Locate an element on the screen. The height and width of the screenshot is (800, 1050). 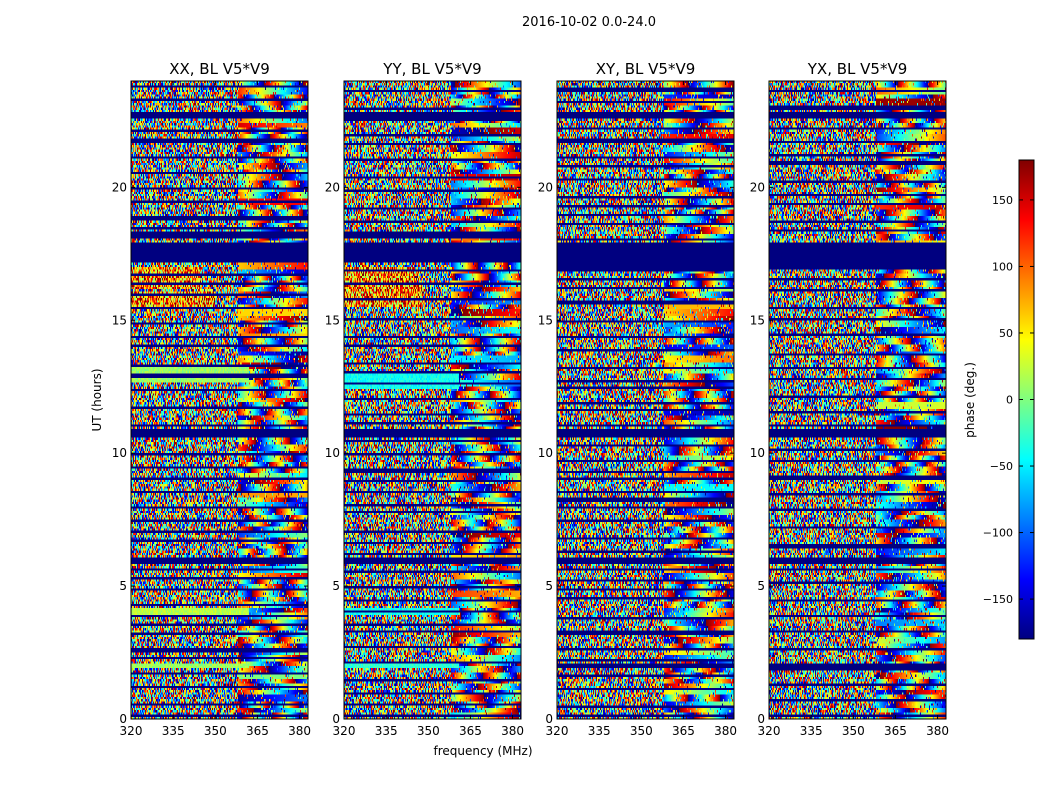
x-axis-label: frequency (MHz) is located at coordinates (482, 751).